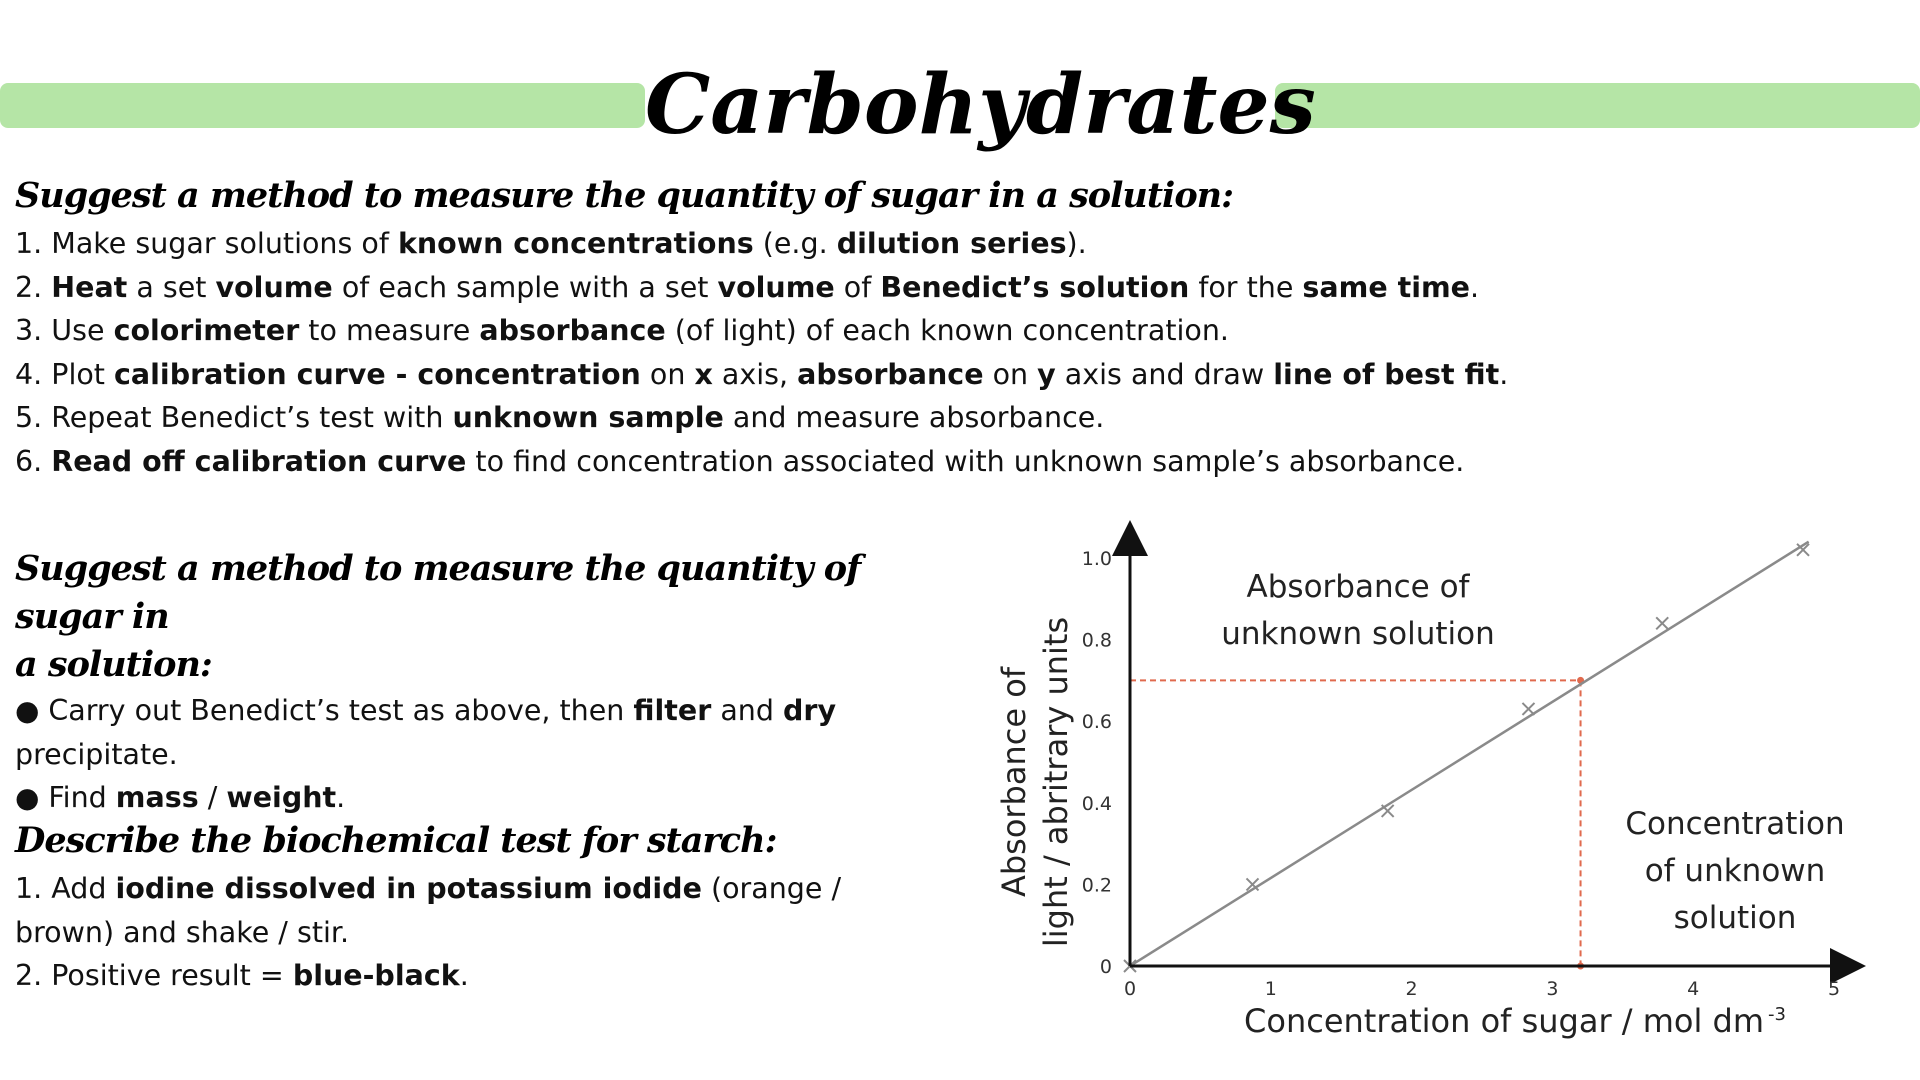 The height and width of the screenshot is (1080, 1920). What do you see at coordinates (96, 754) in the screenshot?
I see `text-span: precipitate.` at bounding box center [96, 754].